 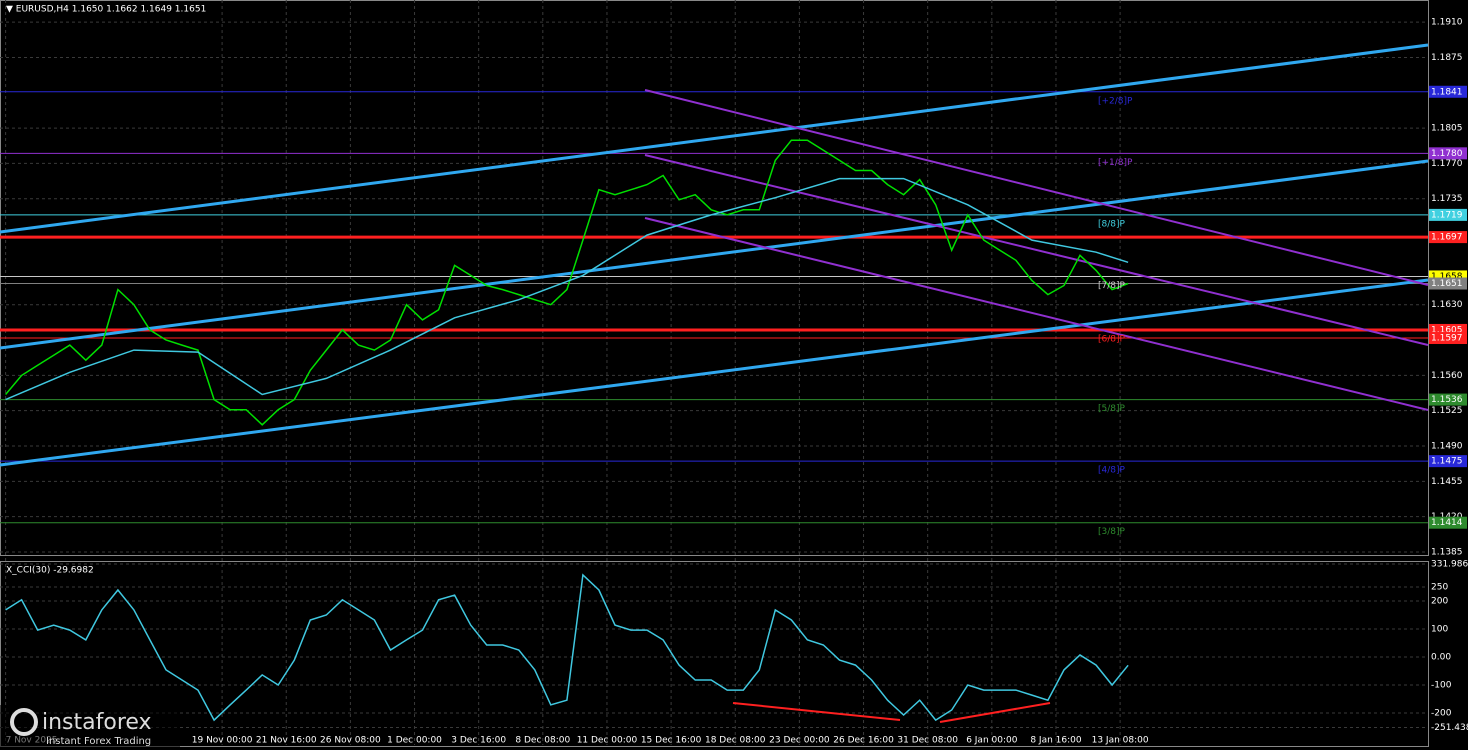 I want to click on price-tag-label: 1.1658, so click(x=1447, y=277).